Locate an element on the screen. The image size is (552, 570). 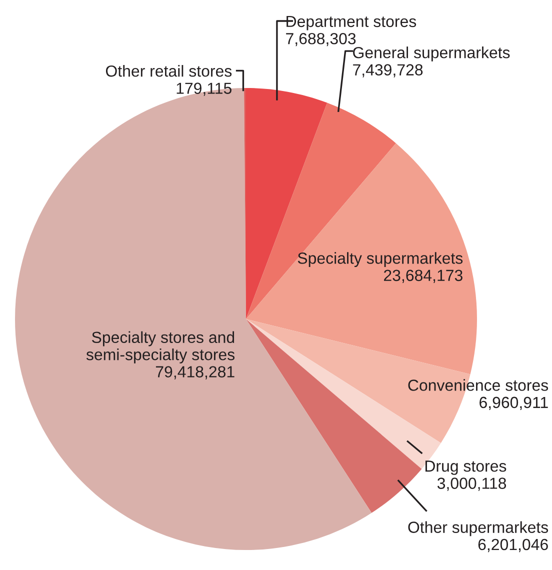
data-label: 7,688,303 is located at coordinates (321, 39).